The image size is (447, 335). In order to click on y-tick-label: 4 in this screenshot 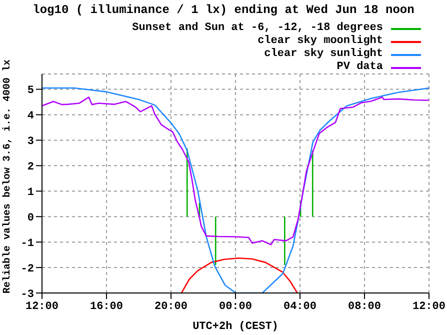, I will do `click(30, 116)`.